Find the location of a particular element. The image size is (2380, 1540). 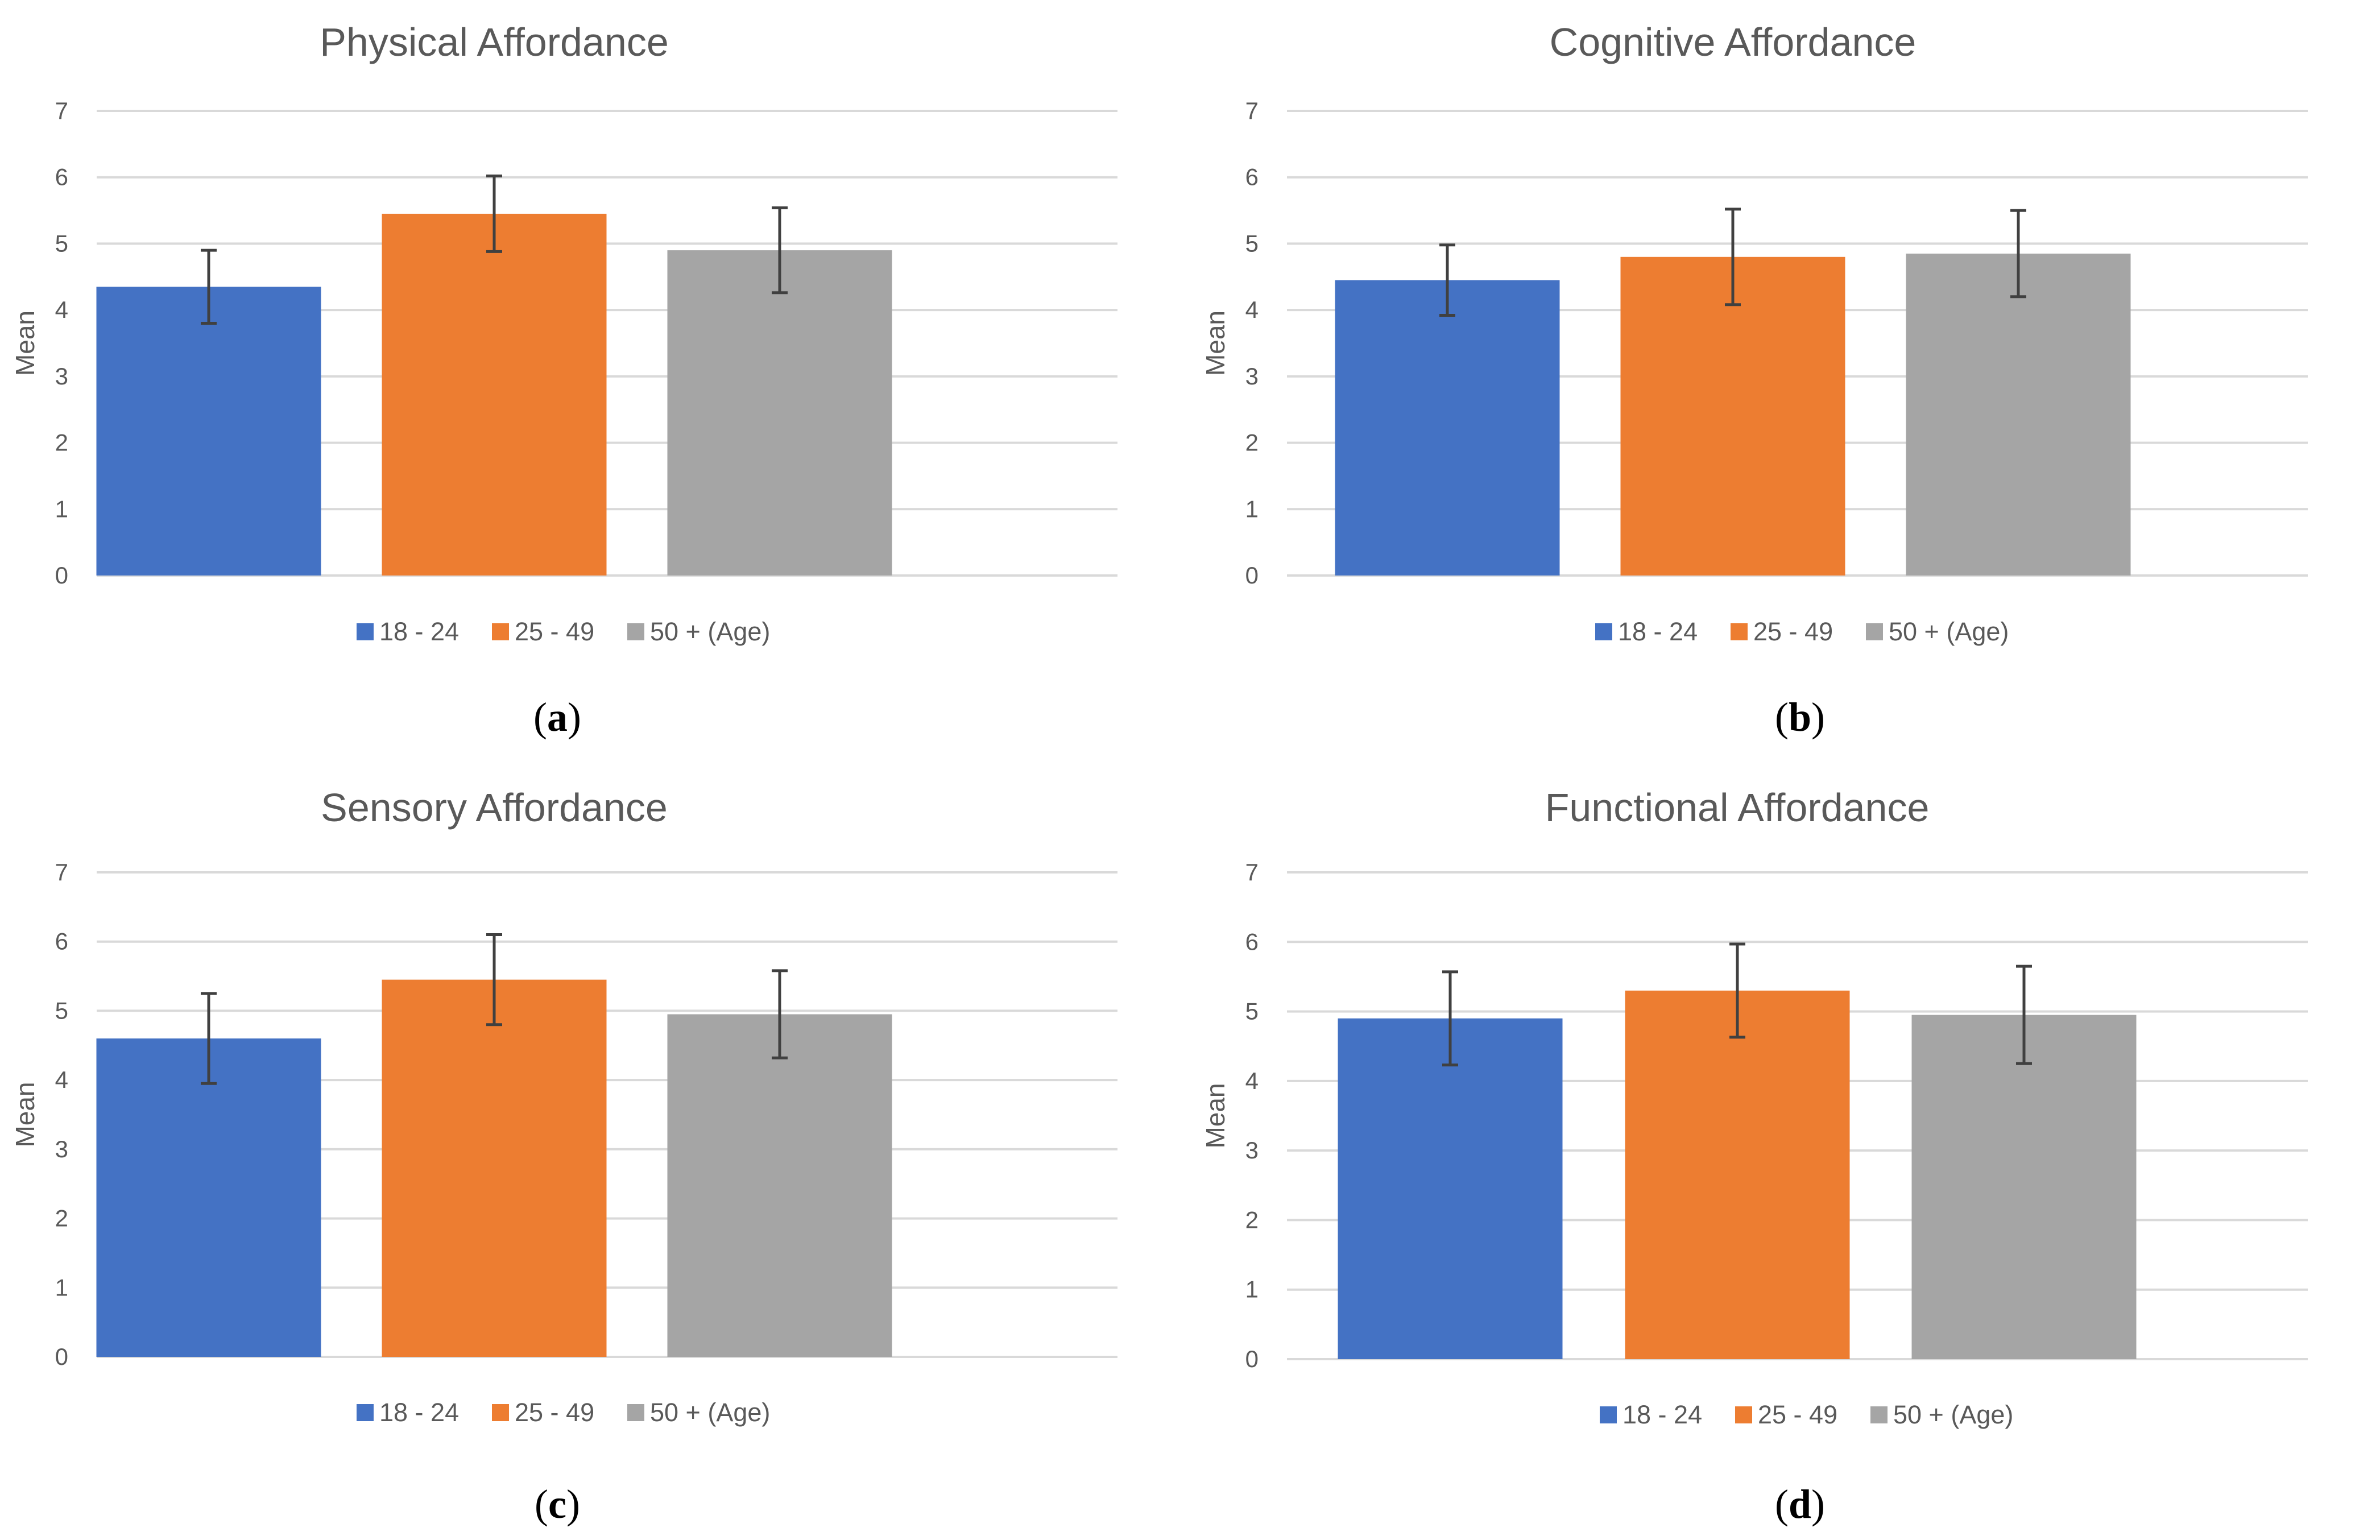

chart-title: Cognitive Affordance is located at coordinates (1733, 42).